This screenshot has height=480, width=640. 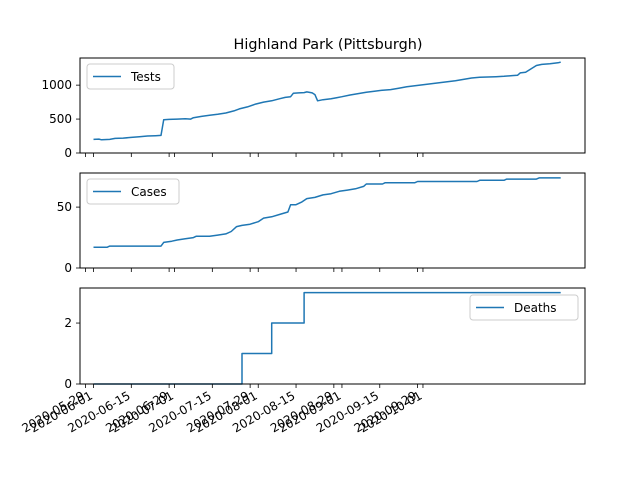 I want to click on tests-y-tick-label: 500, so click(x=60, y=119).